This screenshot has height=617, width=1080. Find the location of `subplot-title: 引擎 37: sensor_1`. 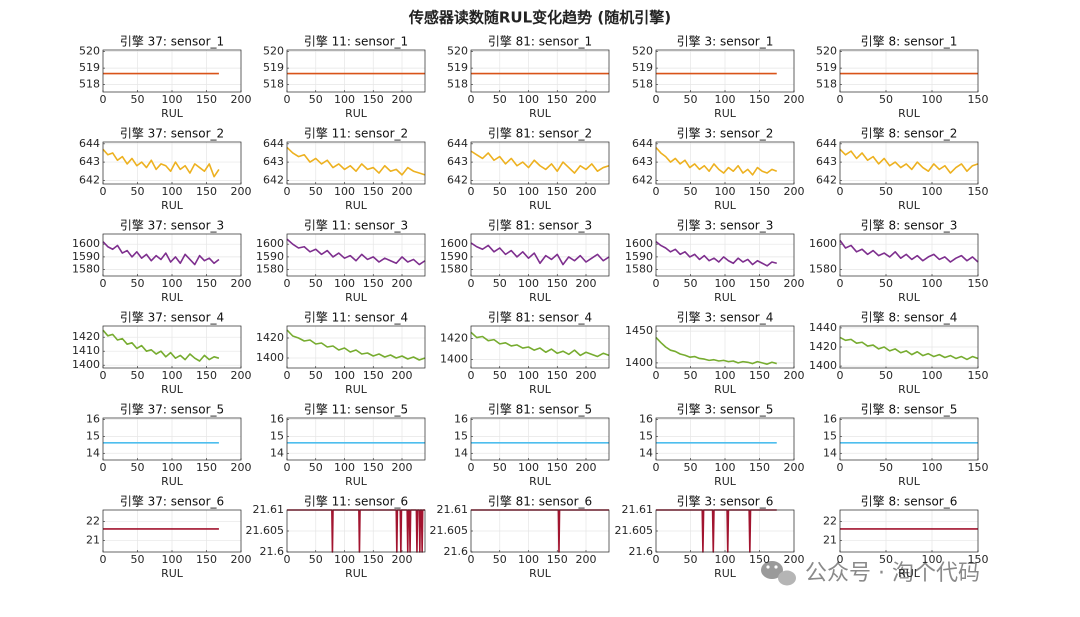

subplot-title: 引擎 37: sensor_1 is located at coordinates (172, 41).